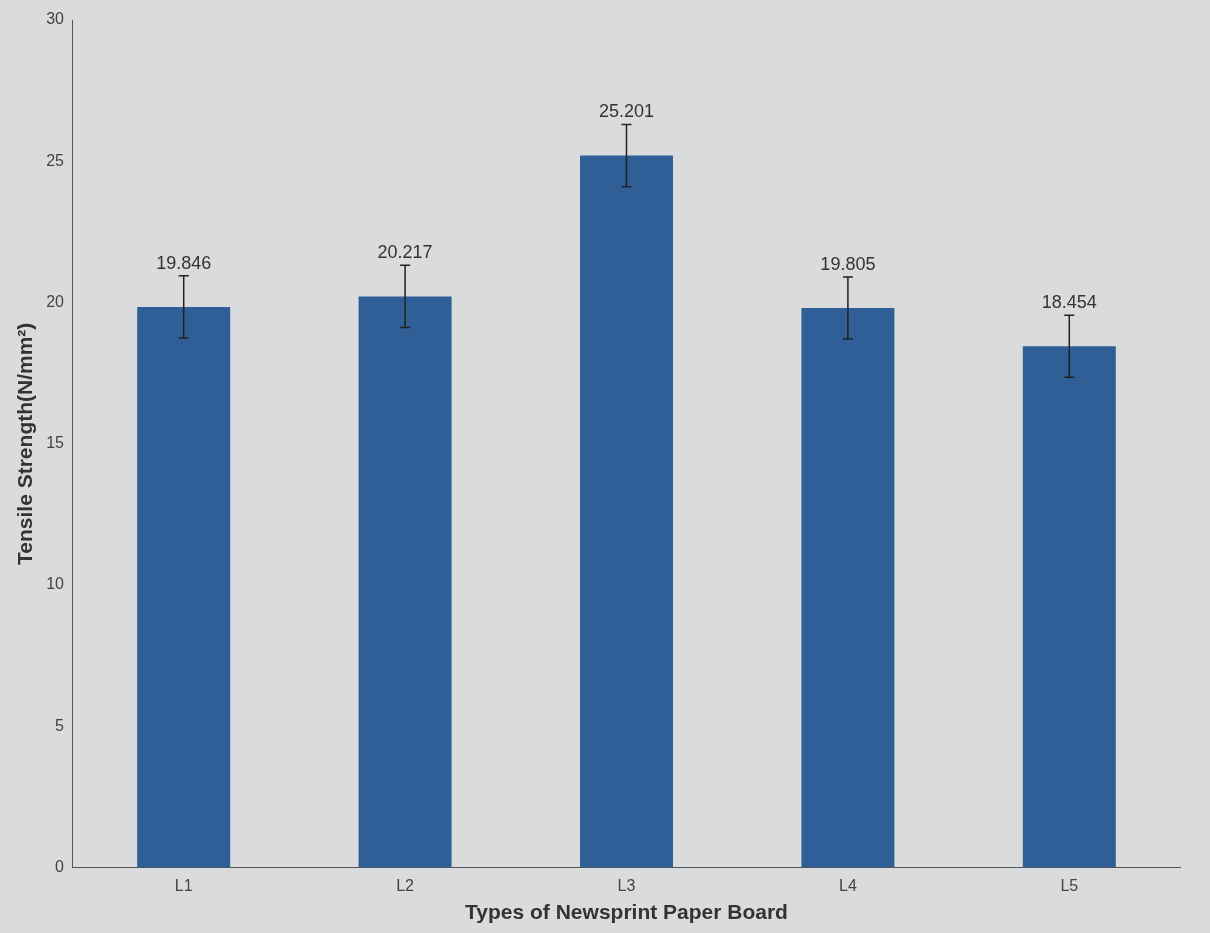 Image resolution: width=1210 pixels, height=933 pixels. I want to click on x-tick-label: L3, so click(626, 885).